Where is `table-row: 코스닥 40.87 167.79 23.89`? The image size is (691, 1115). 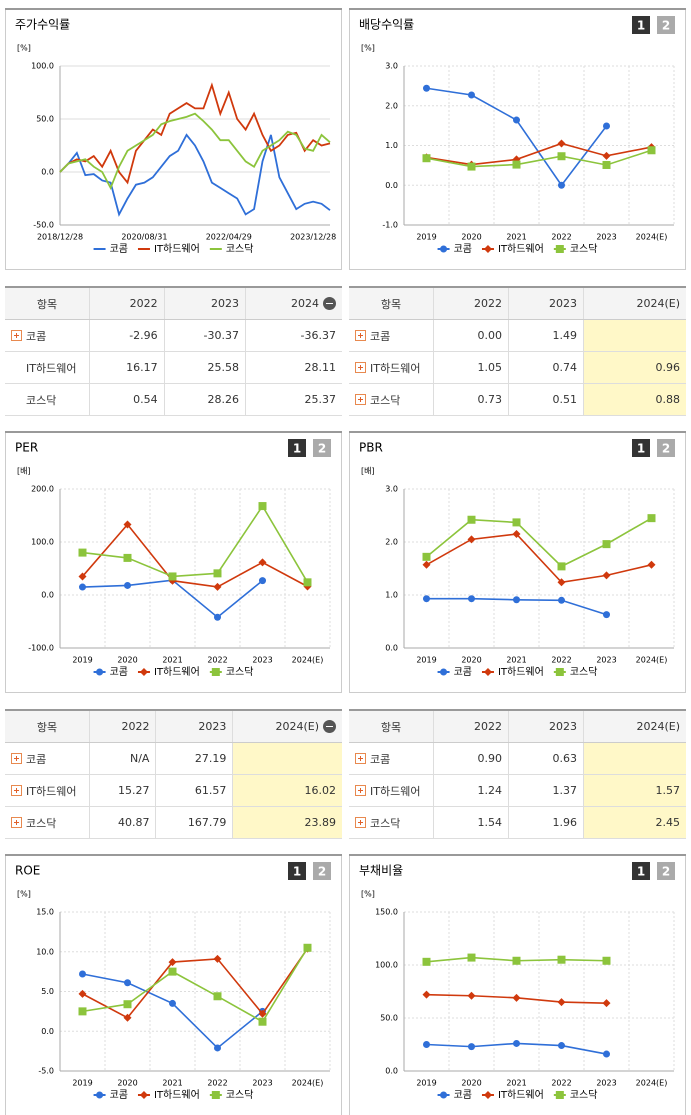 table-row: 코스닥 40.87 167.79 23.89 is located at coordinates (173, 822).